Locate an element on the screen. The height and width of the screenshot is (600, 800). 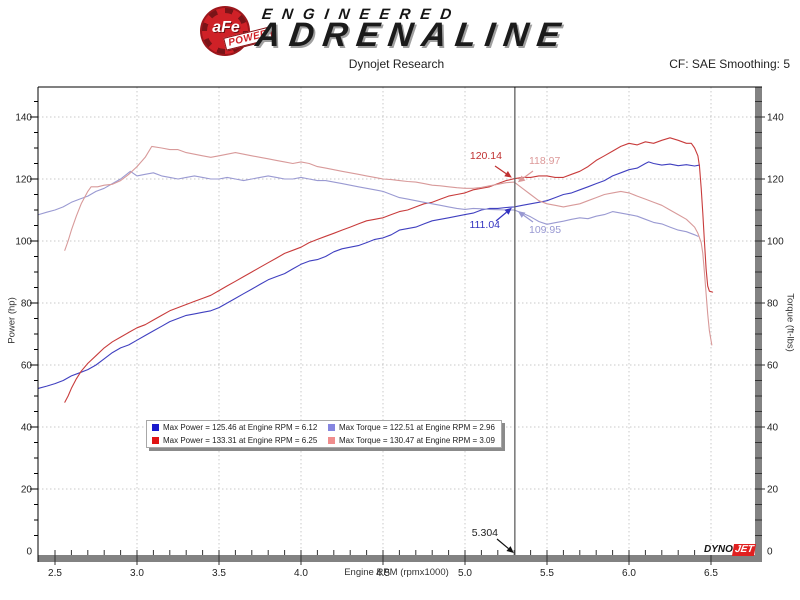
legend-swatch-torque-run1 is located at coordinates (331, 427).